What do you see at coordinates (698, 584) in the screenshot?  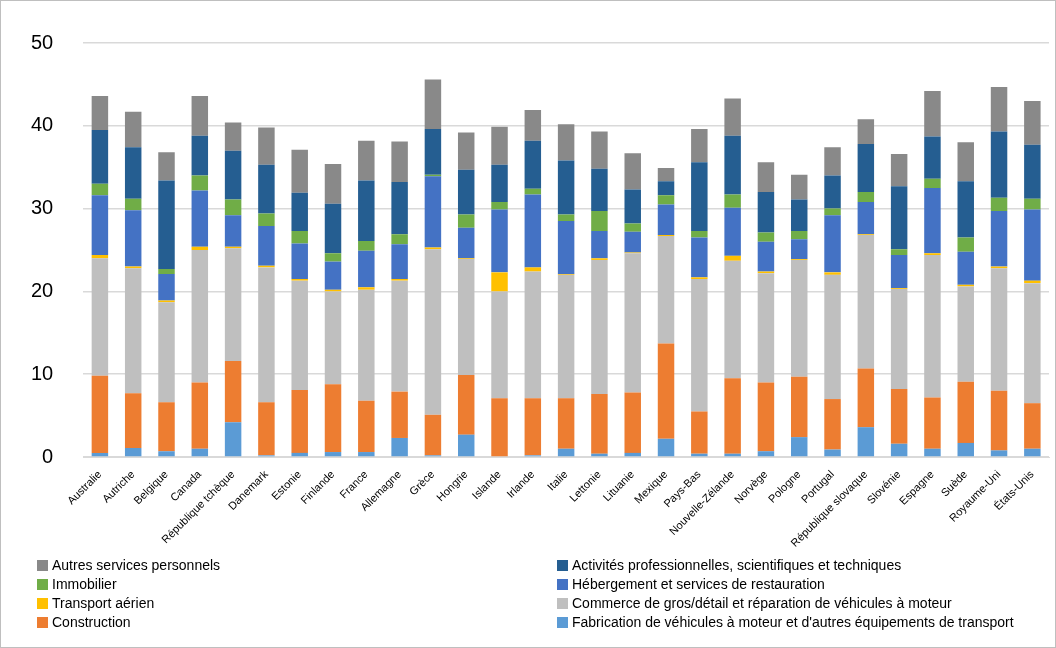 I see `legend-label: Hébergement et services de restauration` at bounding box center [698, 584].